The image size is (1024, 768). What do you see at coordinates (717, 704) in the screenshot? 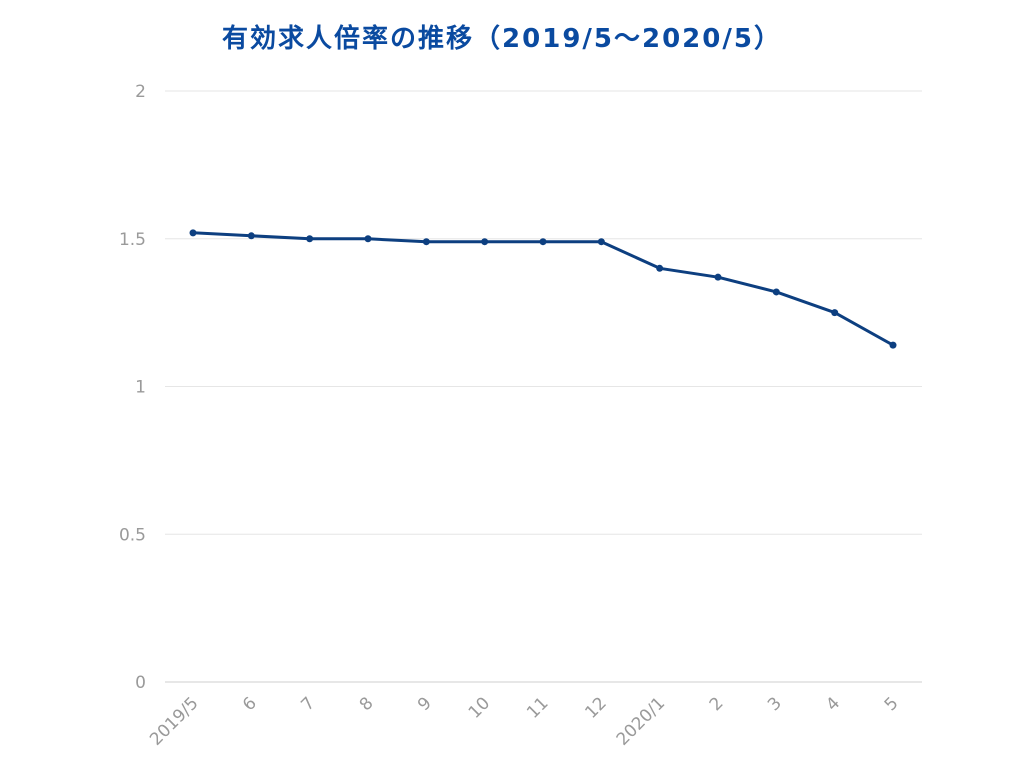
I see `x-tick-label: 2` at bounding box center [717, 704].